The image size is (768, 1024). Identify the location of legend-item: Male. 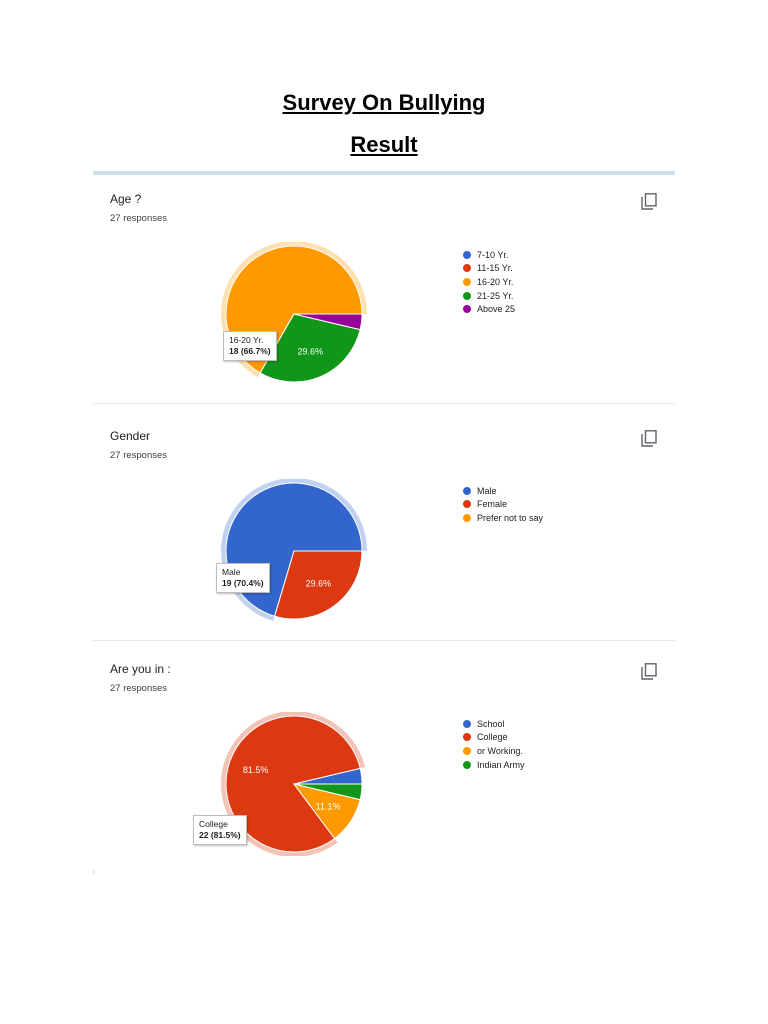
(503, 491).